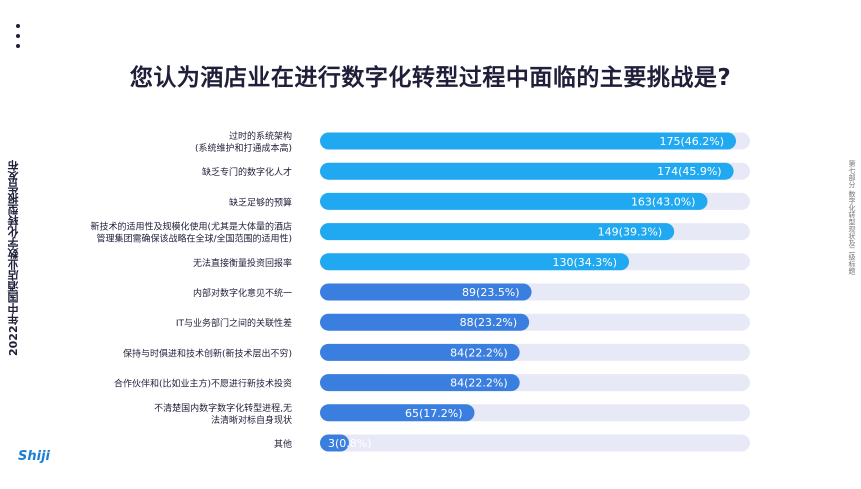  I want to click on category-label: 缺乏专门的数字化人才, so click(247, 172).